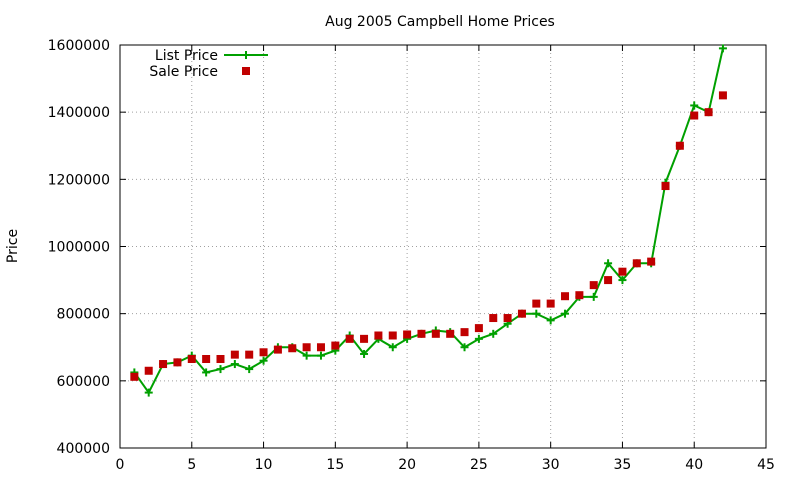 The height and width of the screenshot is (480, 800). I want to click on x-tick-label: 25, so click(479, 465).